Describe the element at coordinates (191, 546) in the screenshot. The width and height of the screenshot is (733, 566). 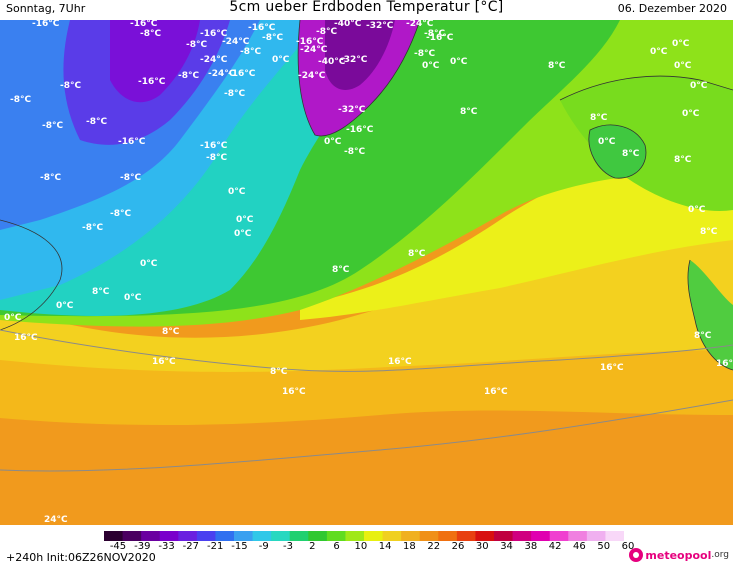
I see `scale-tick-label: -27` at that location.